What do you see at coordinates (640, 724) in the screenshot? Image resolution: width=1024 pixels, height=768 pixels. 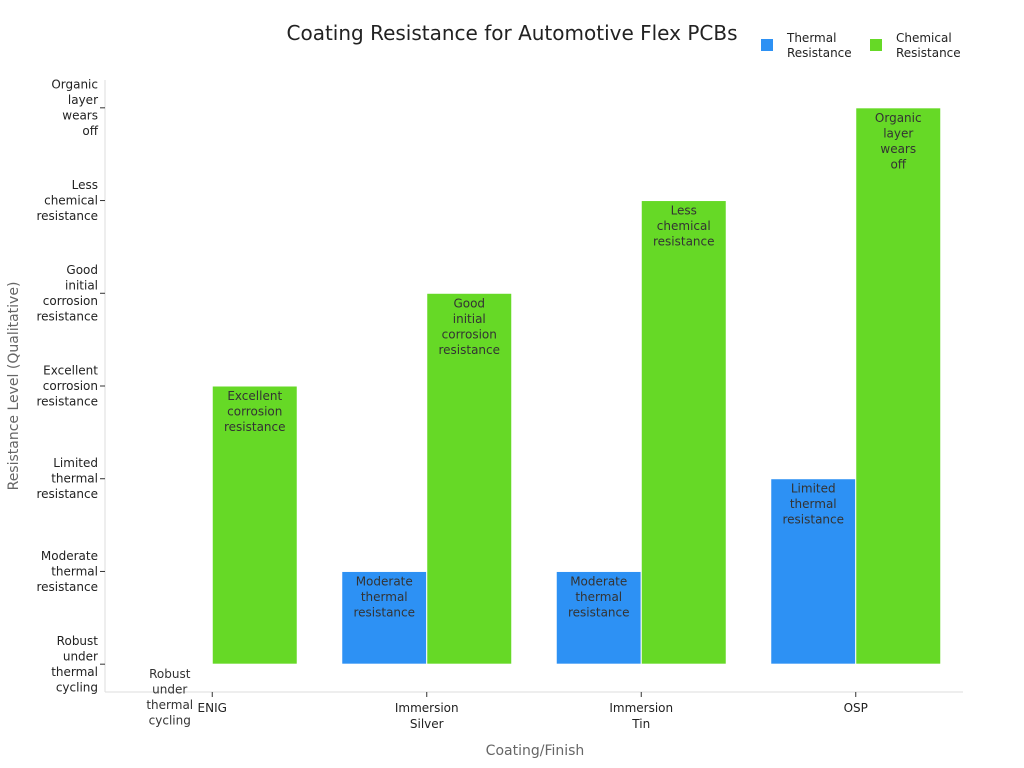 I see `label-line: Tin` at bounding box center [640, 724].